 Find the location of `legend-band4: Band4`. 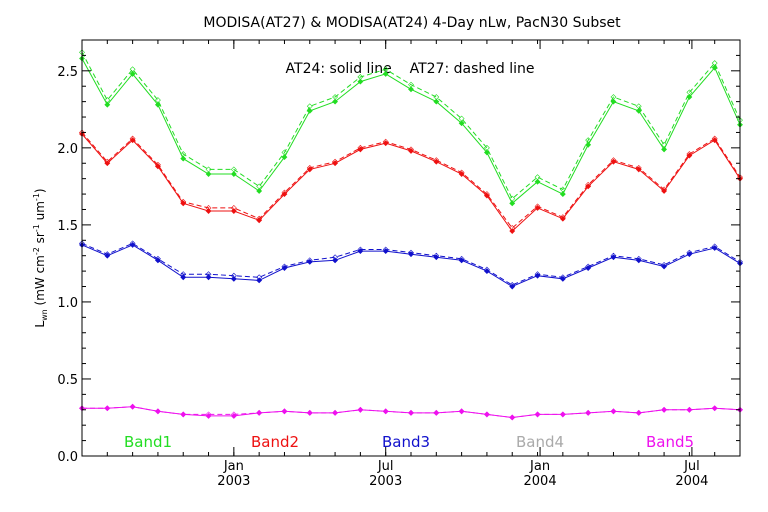

legend-band4: Band4 is located at coordinates (540, 442).